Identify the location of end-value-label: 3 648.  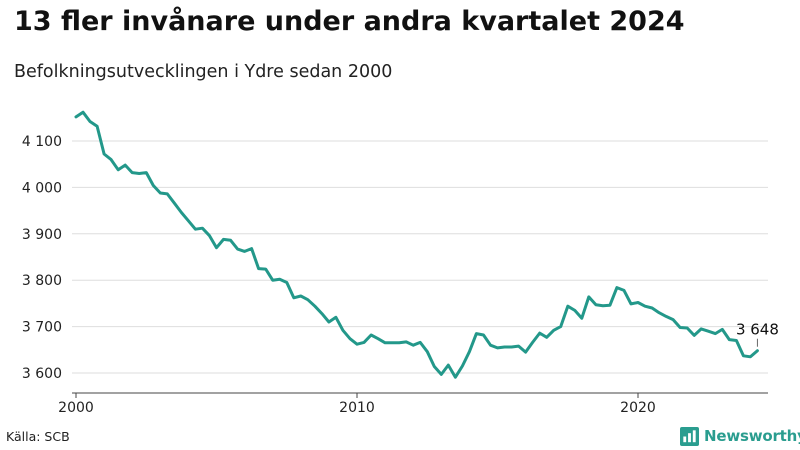
(757, 330).